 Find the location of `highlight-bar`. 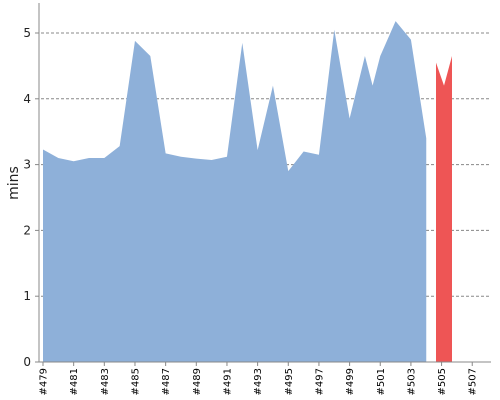

highlight-bar is located at coordinates (444, 209).